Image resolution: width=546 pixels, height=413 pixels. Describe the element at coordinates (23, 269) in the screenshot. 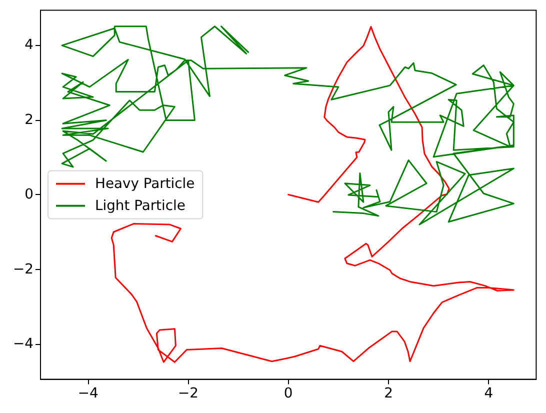

I see `y-tick-label: −2` at that location.